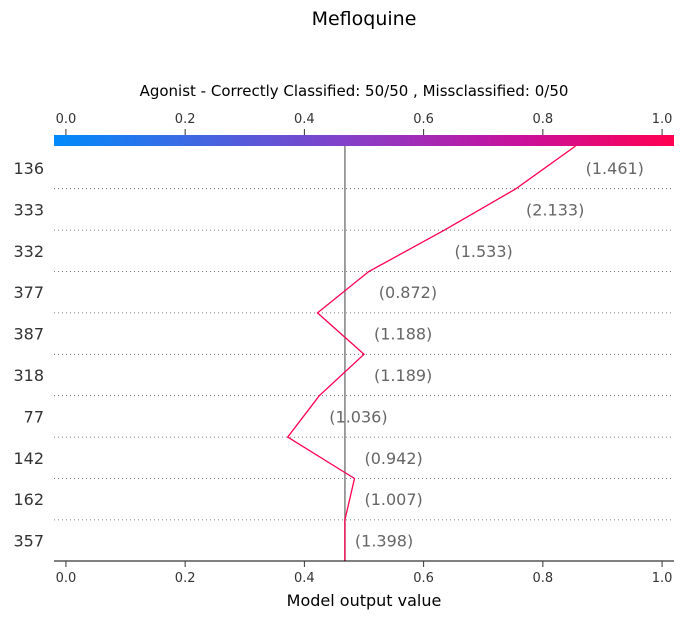  Describe the element at coordinates (364, 140) in the screenshot. I see `colorbar` at that location.